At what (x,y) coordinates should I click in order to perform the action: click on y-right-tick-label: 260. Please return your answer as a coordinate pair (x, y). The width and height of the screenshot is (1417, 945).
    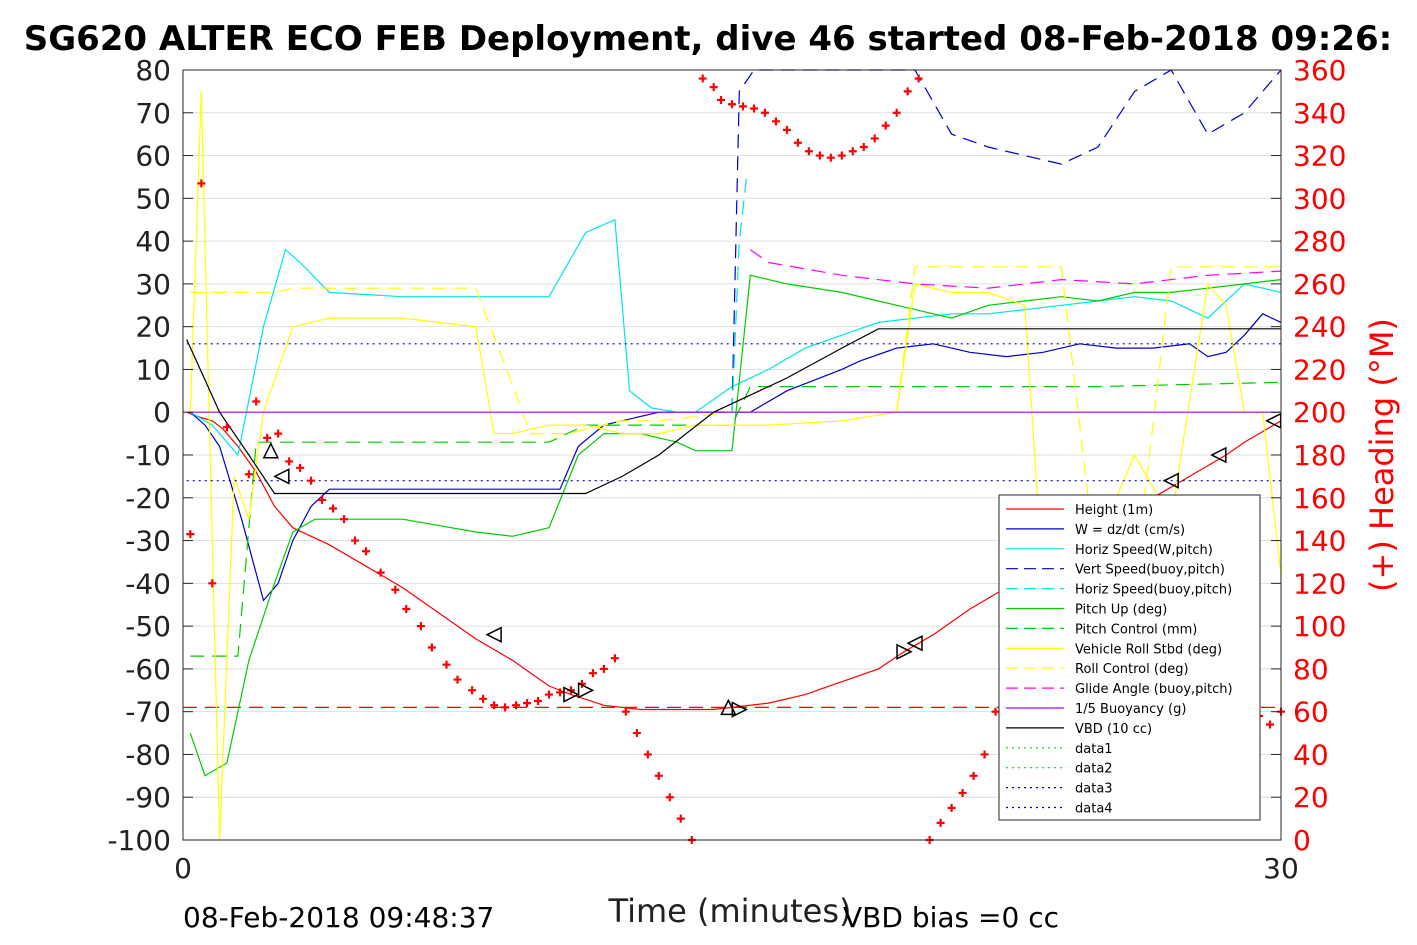
    Looking at the image, I should click on (1319, 284).